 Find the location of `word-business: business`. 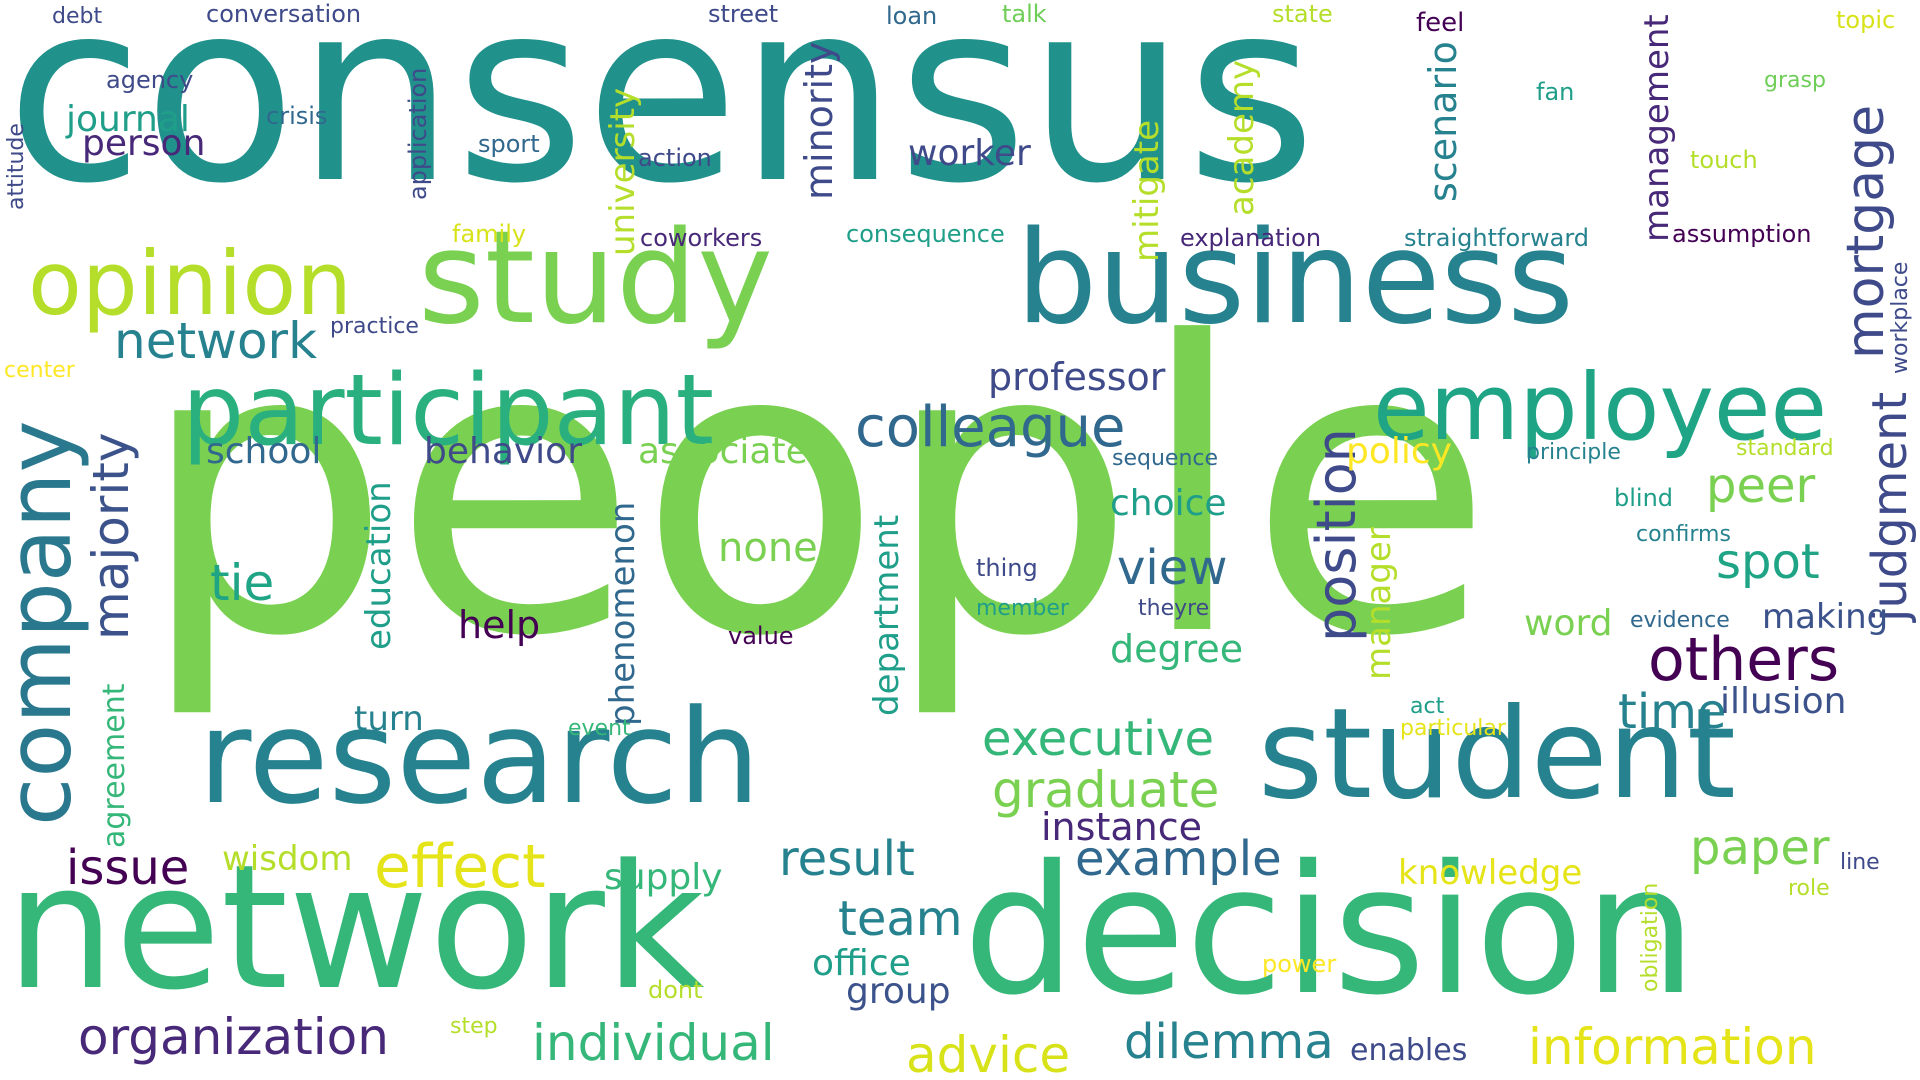

word-business: business is located at coordinates (1295, 278).